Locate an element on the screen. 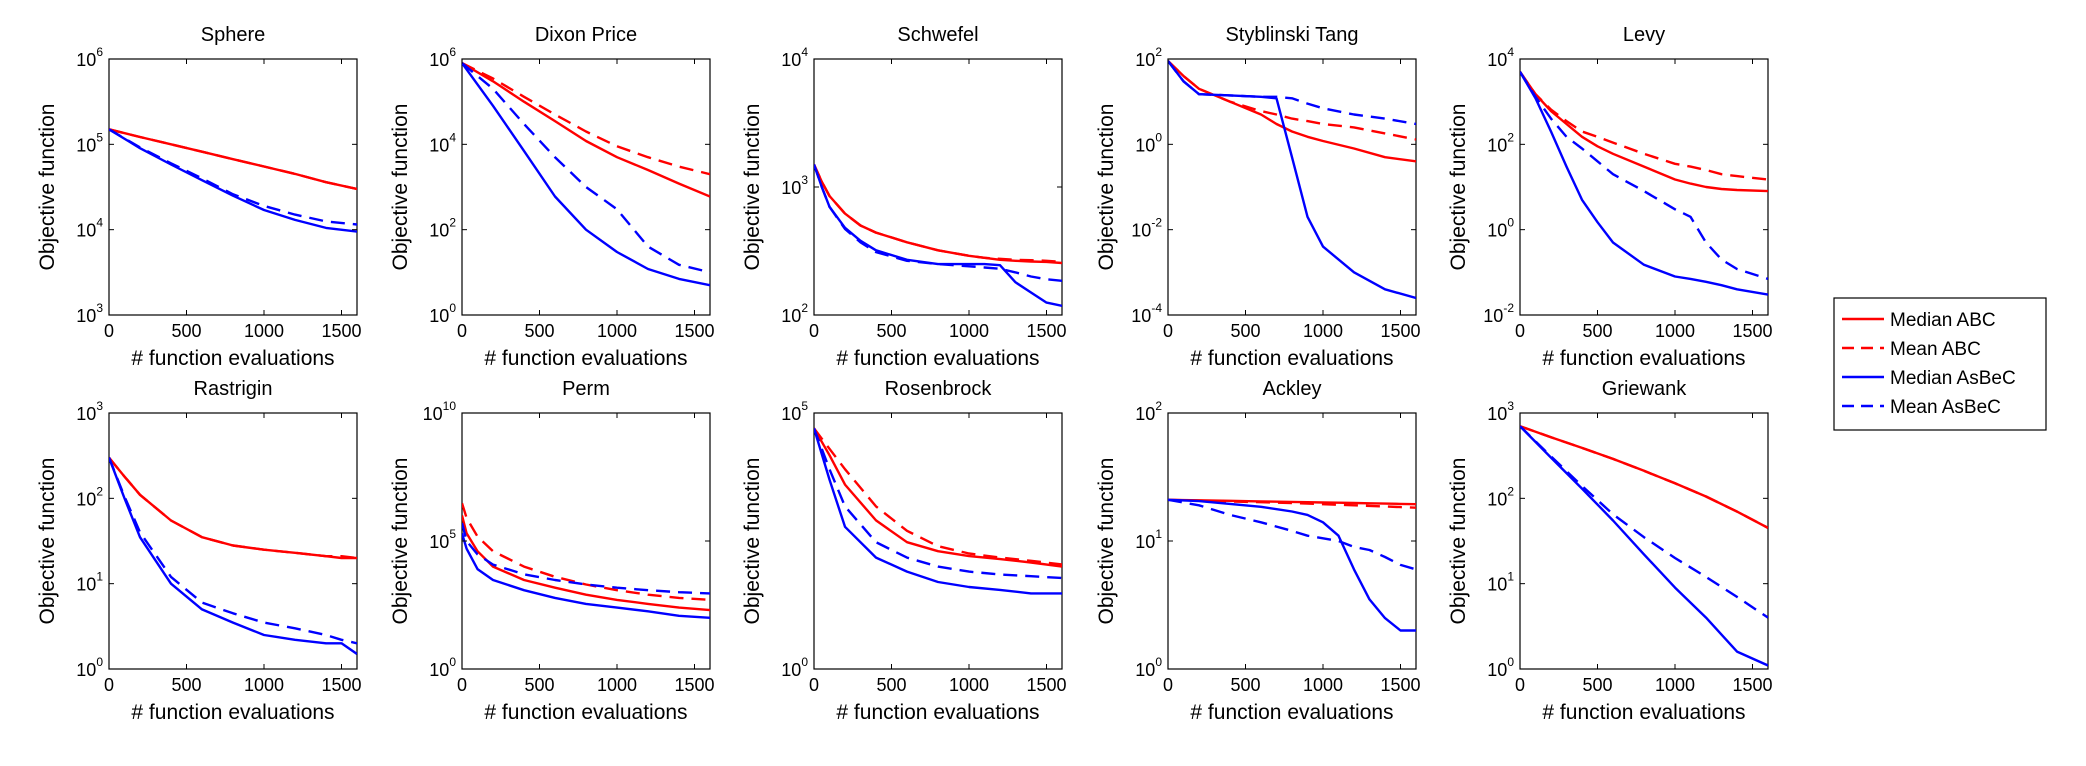  subplot-title: Griewank is located at coordinates (1644, 389).